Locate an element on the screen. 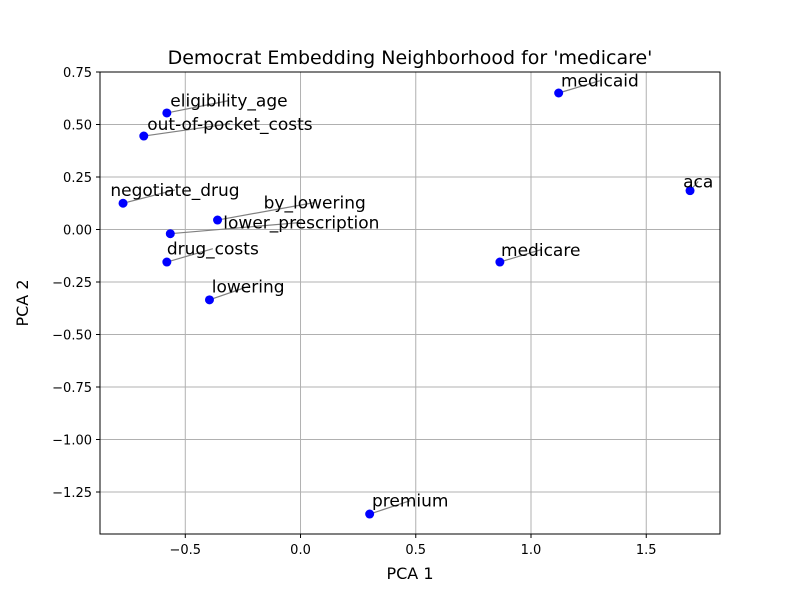 This screenshot has width=800, height=600. point-label: premium is located at coordinates (410, 502).